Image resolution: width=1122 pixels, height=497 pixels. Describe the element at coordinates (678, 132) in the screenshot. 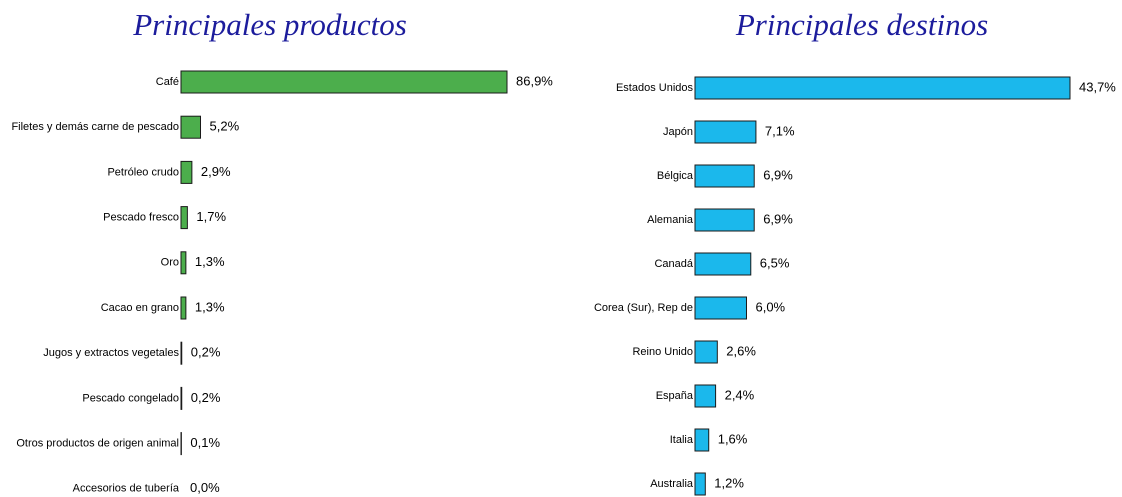

I see `category-label: Japón` at that location.